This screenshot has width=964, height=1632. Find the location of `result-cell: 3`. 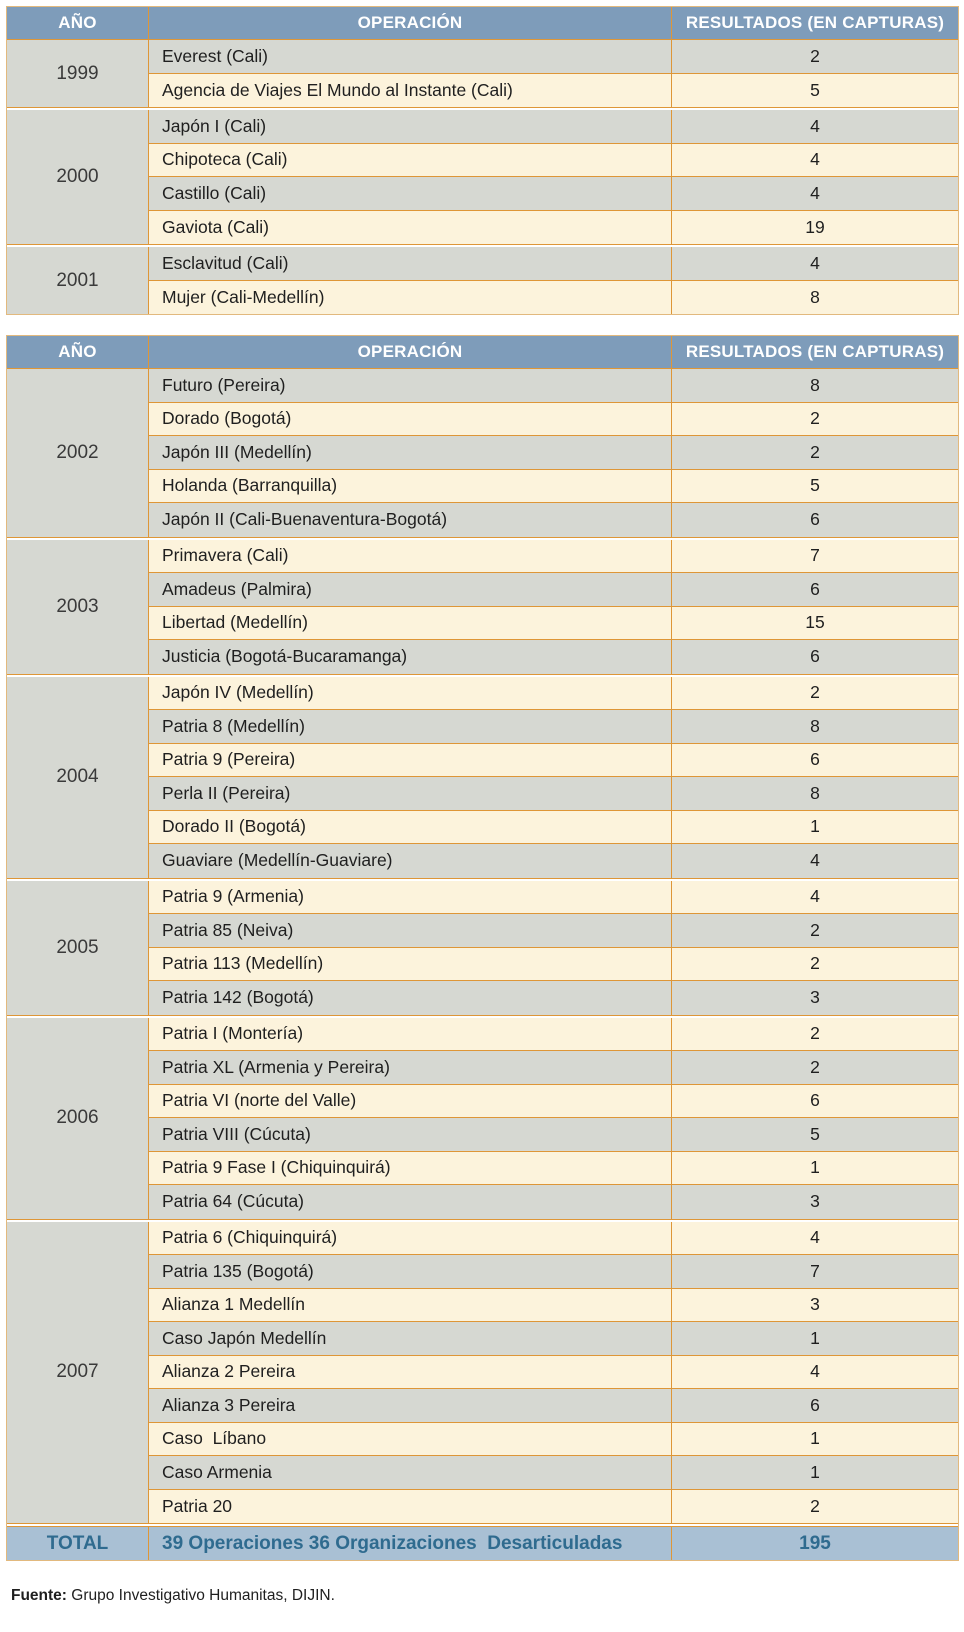

result-cell: 3 is located at coordinates (815, 1304).